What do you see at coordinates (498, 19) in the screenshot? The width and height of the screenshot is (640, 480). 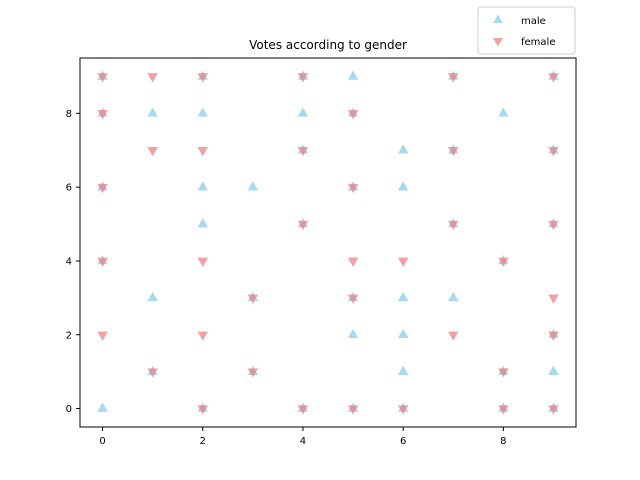 I see `male-legend-marker` at bounding box center [498, 19].